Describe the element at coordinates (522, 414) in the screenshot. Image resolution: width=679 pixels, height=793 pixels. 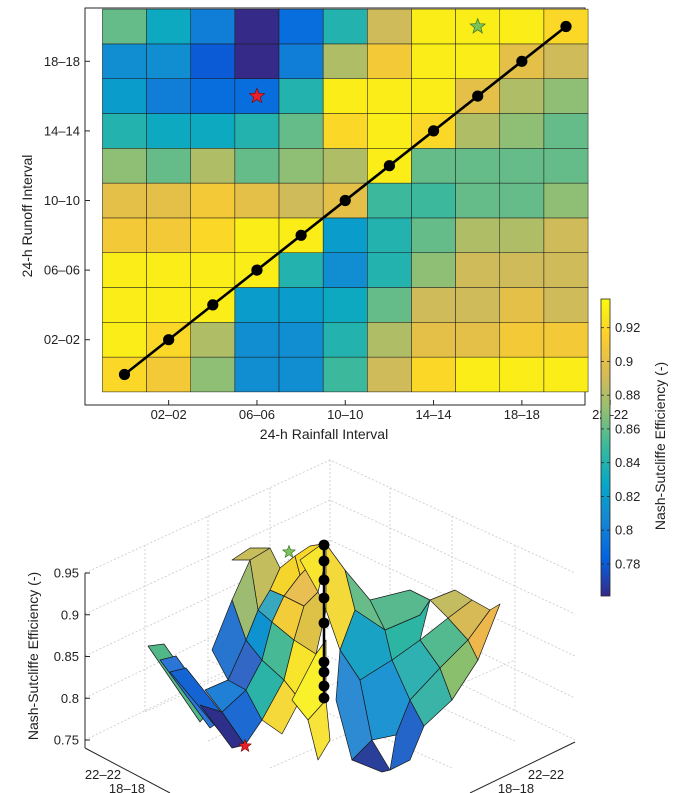
I see `x-tick-label: 18–18` at that location.